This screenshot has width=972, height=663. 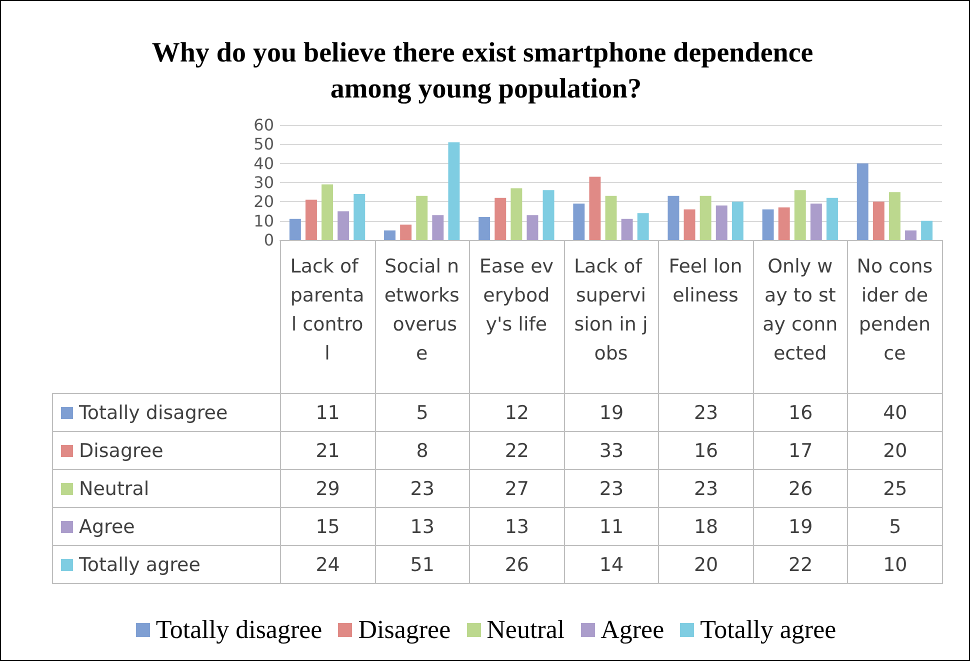 What do you see at coordinates (264, 144) in the screenshot?
I see `y-tick-label: 50` at bounding box center [264, 144].